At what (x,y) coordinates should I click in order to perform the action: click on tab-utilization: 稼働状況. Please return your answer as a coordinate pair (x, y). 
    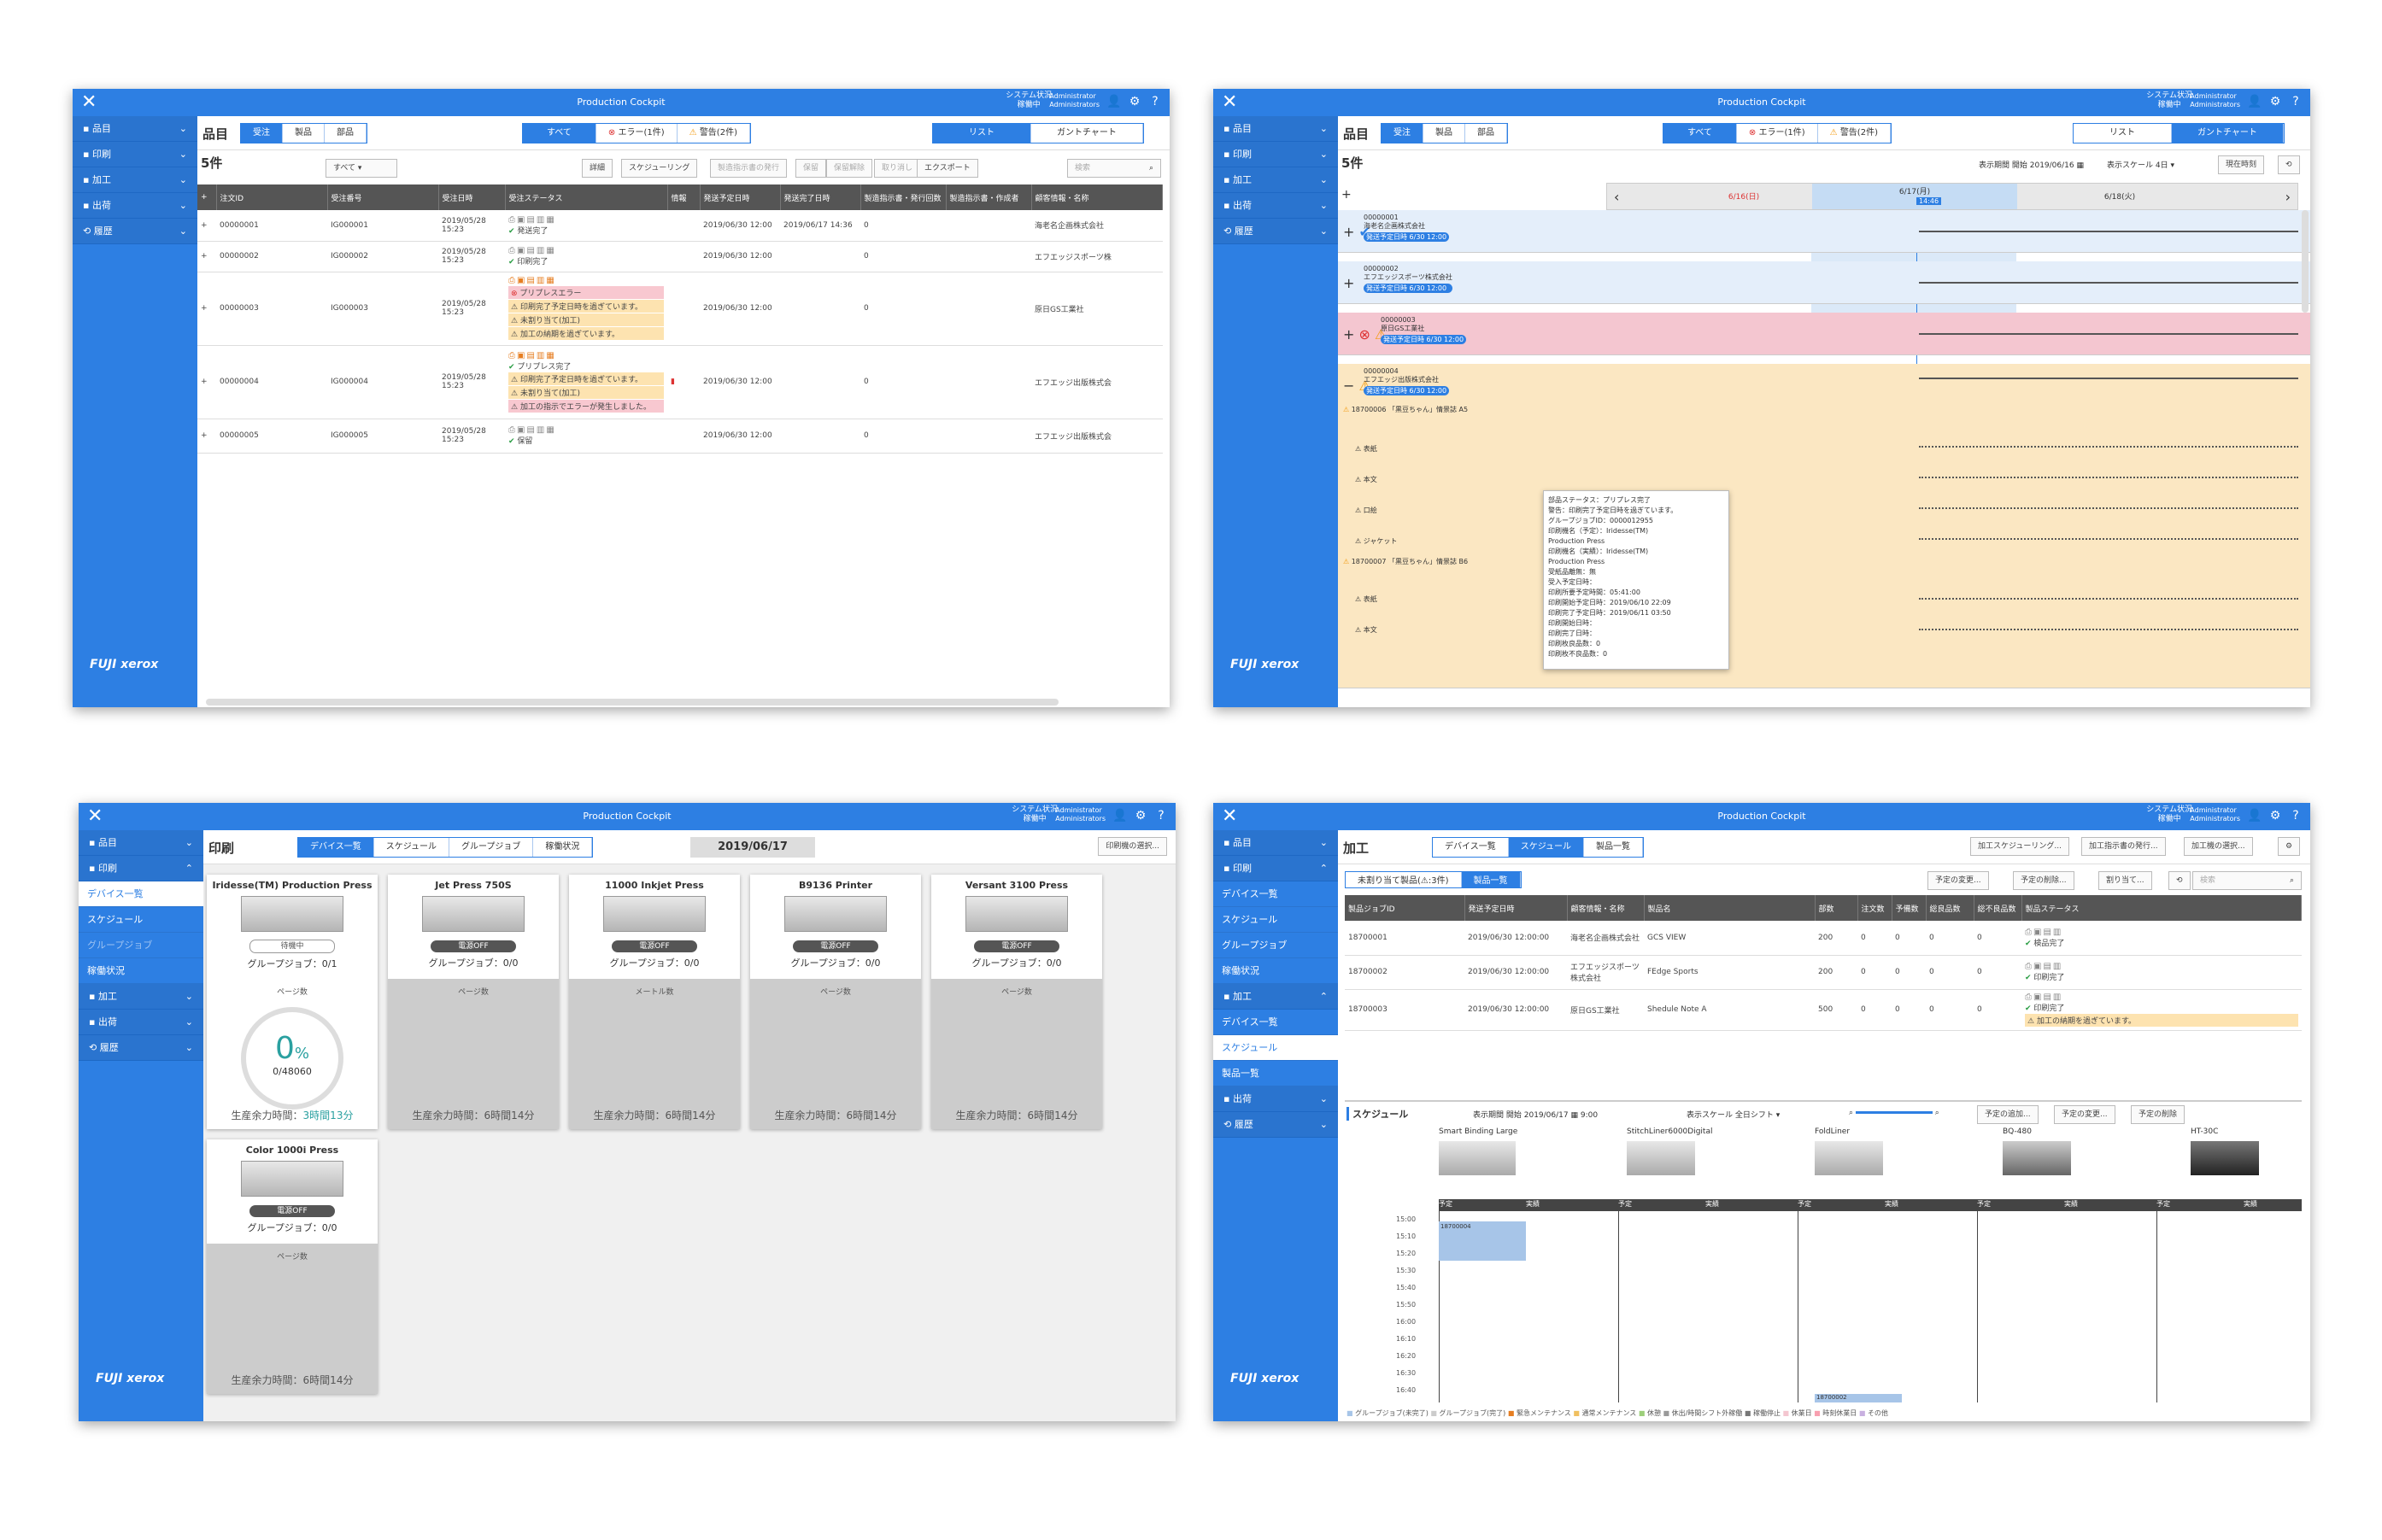
    Looking at the image, I should click on (563, 847).